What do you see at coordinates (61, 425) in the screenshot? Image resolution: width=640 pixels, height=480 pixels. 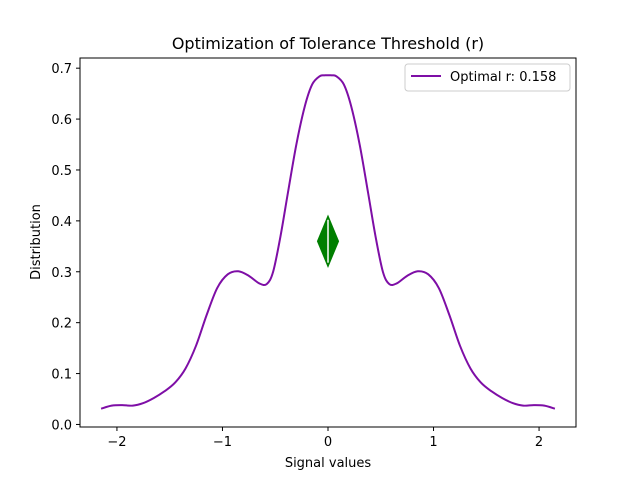 I see `y-tick-label: 0.0` at bounding box center [61, 425].